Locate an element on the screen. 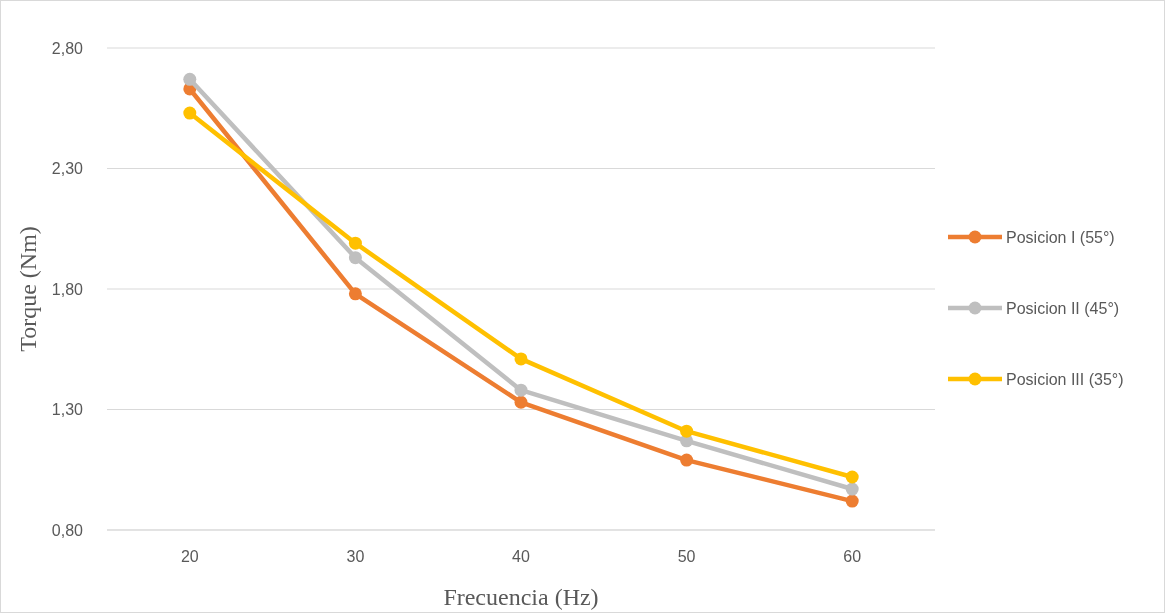 This screenshot has height=613, width=1165. legend-label: Posicion II (45°) is located at coordinates (1063, 308).